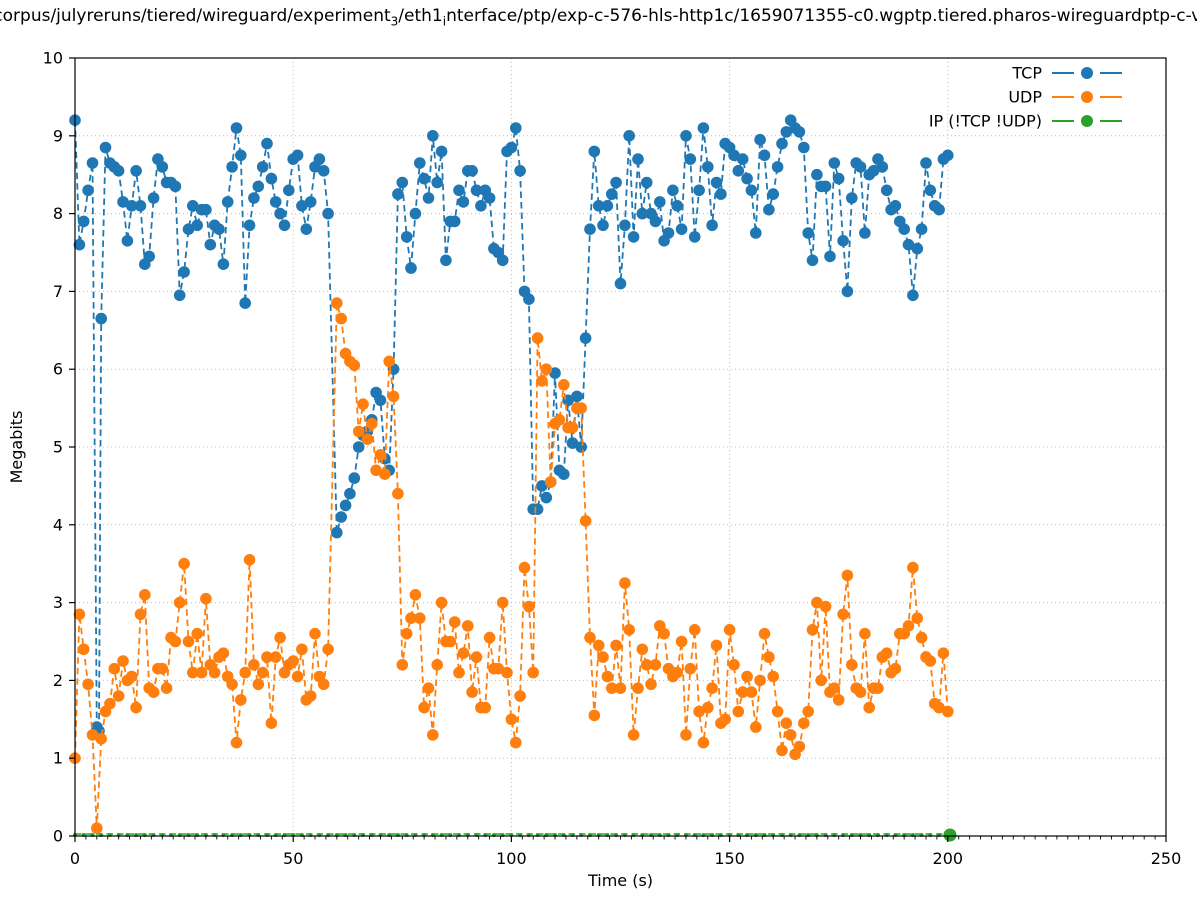 This screenshot has height=900, width=1197. Describe the element at coordinates (511, 858) in the screenshot. I see `x-tick-label: 100` at that location.